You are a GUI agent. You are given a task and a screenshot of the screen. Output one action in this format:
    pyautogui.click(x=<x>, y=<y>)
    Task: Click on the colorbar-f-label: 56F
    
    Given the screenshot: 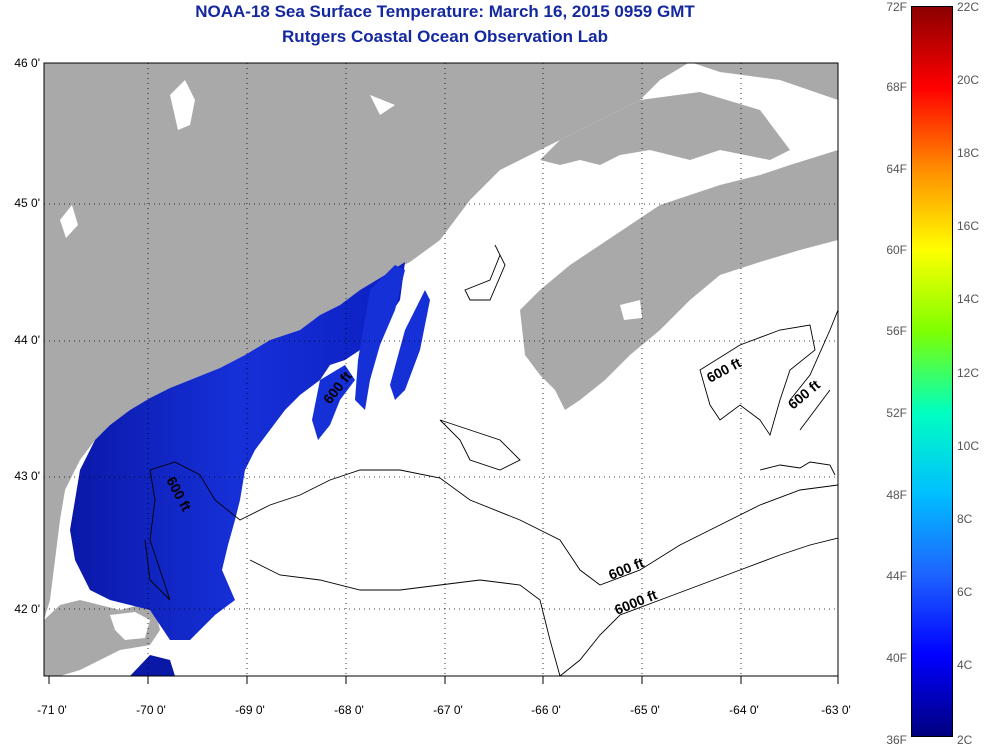 What is the action you would take?
    pyautogui.click(x=896, y=331)
    